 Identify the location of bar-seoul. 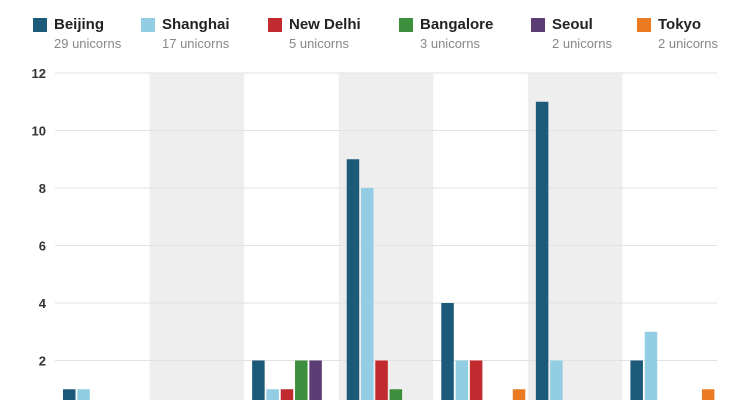
(315, 380).